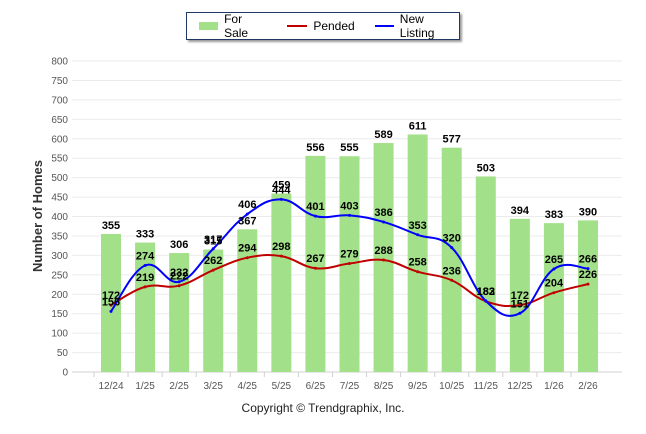 This screenshot has height=434, width=646. Describe the element at coordinates (63, 353) in the screenshot. I see `y-tick-label: 50` at that location.